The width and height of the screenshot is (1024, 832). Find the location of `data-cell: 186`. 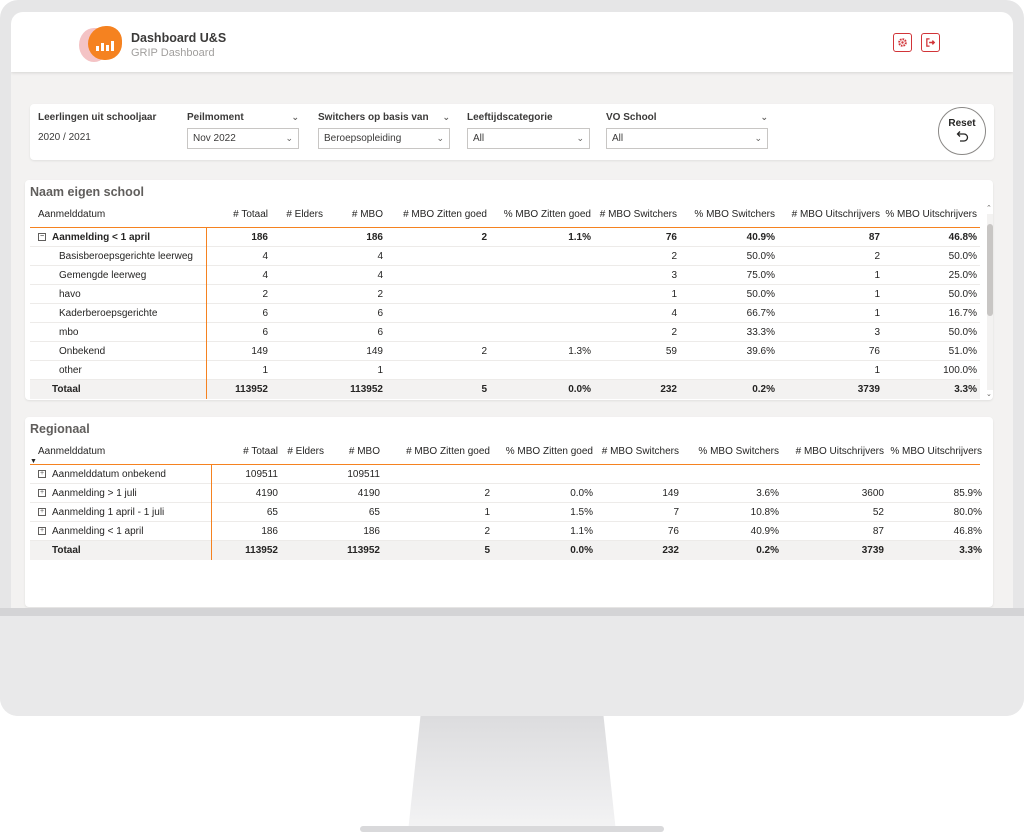

data-cell: 186 is located at coordinates (237, 237).